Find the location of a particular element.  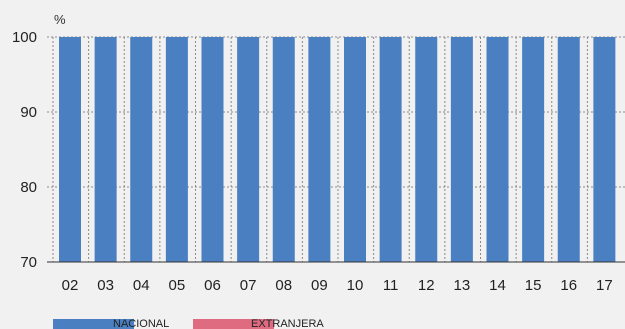

legend: NACIONAL EXTRANJERA is located at coordinates (188, 323).